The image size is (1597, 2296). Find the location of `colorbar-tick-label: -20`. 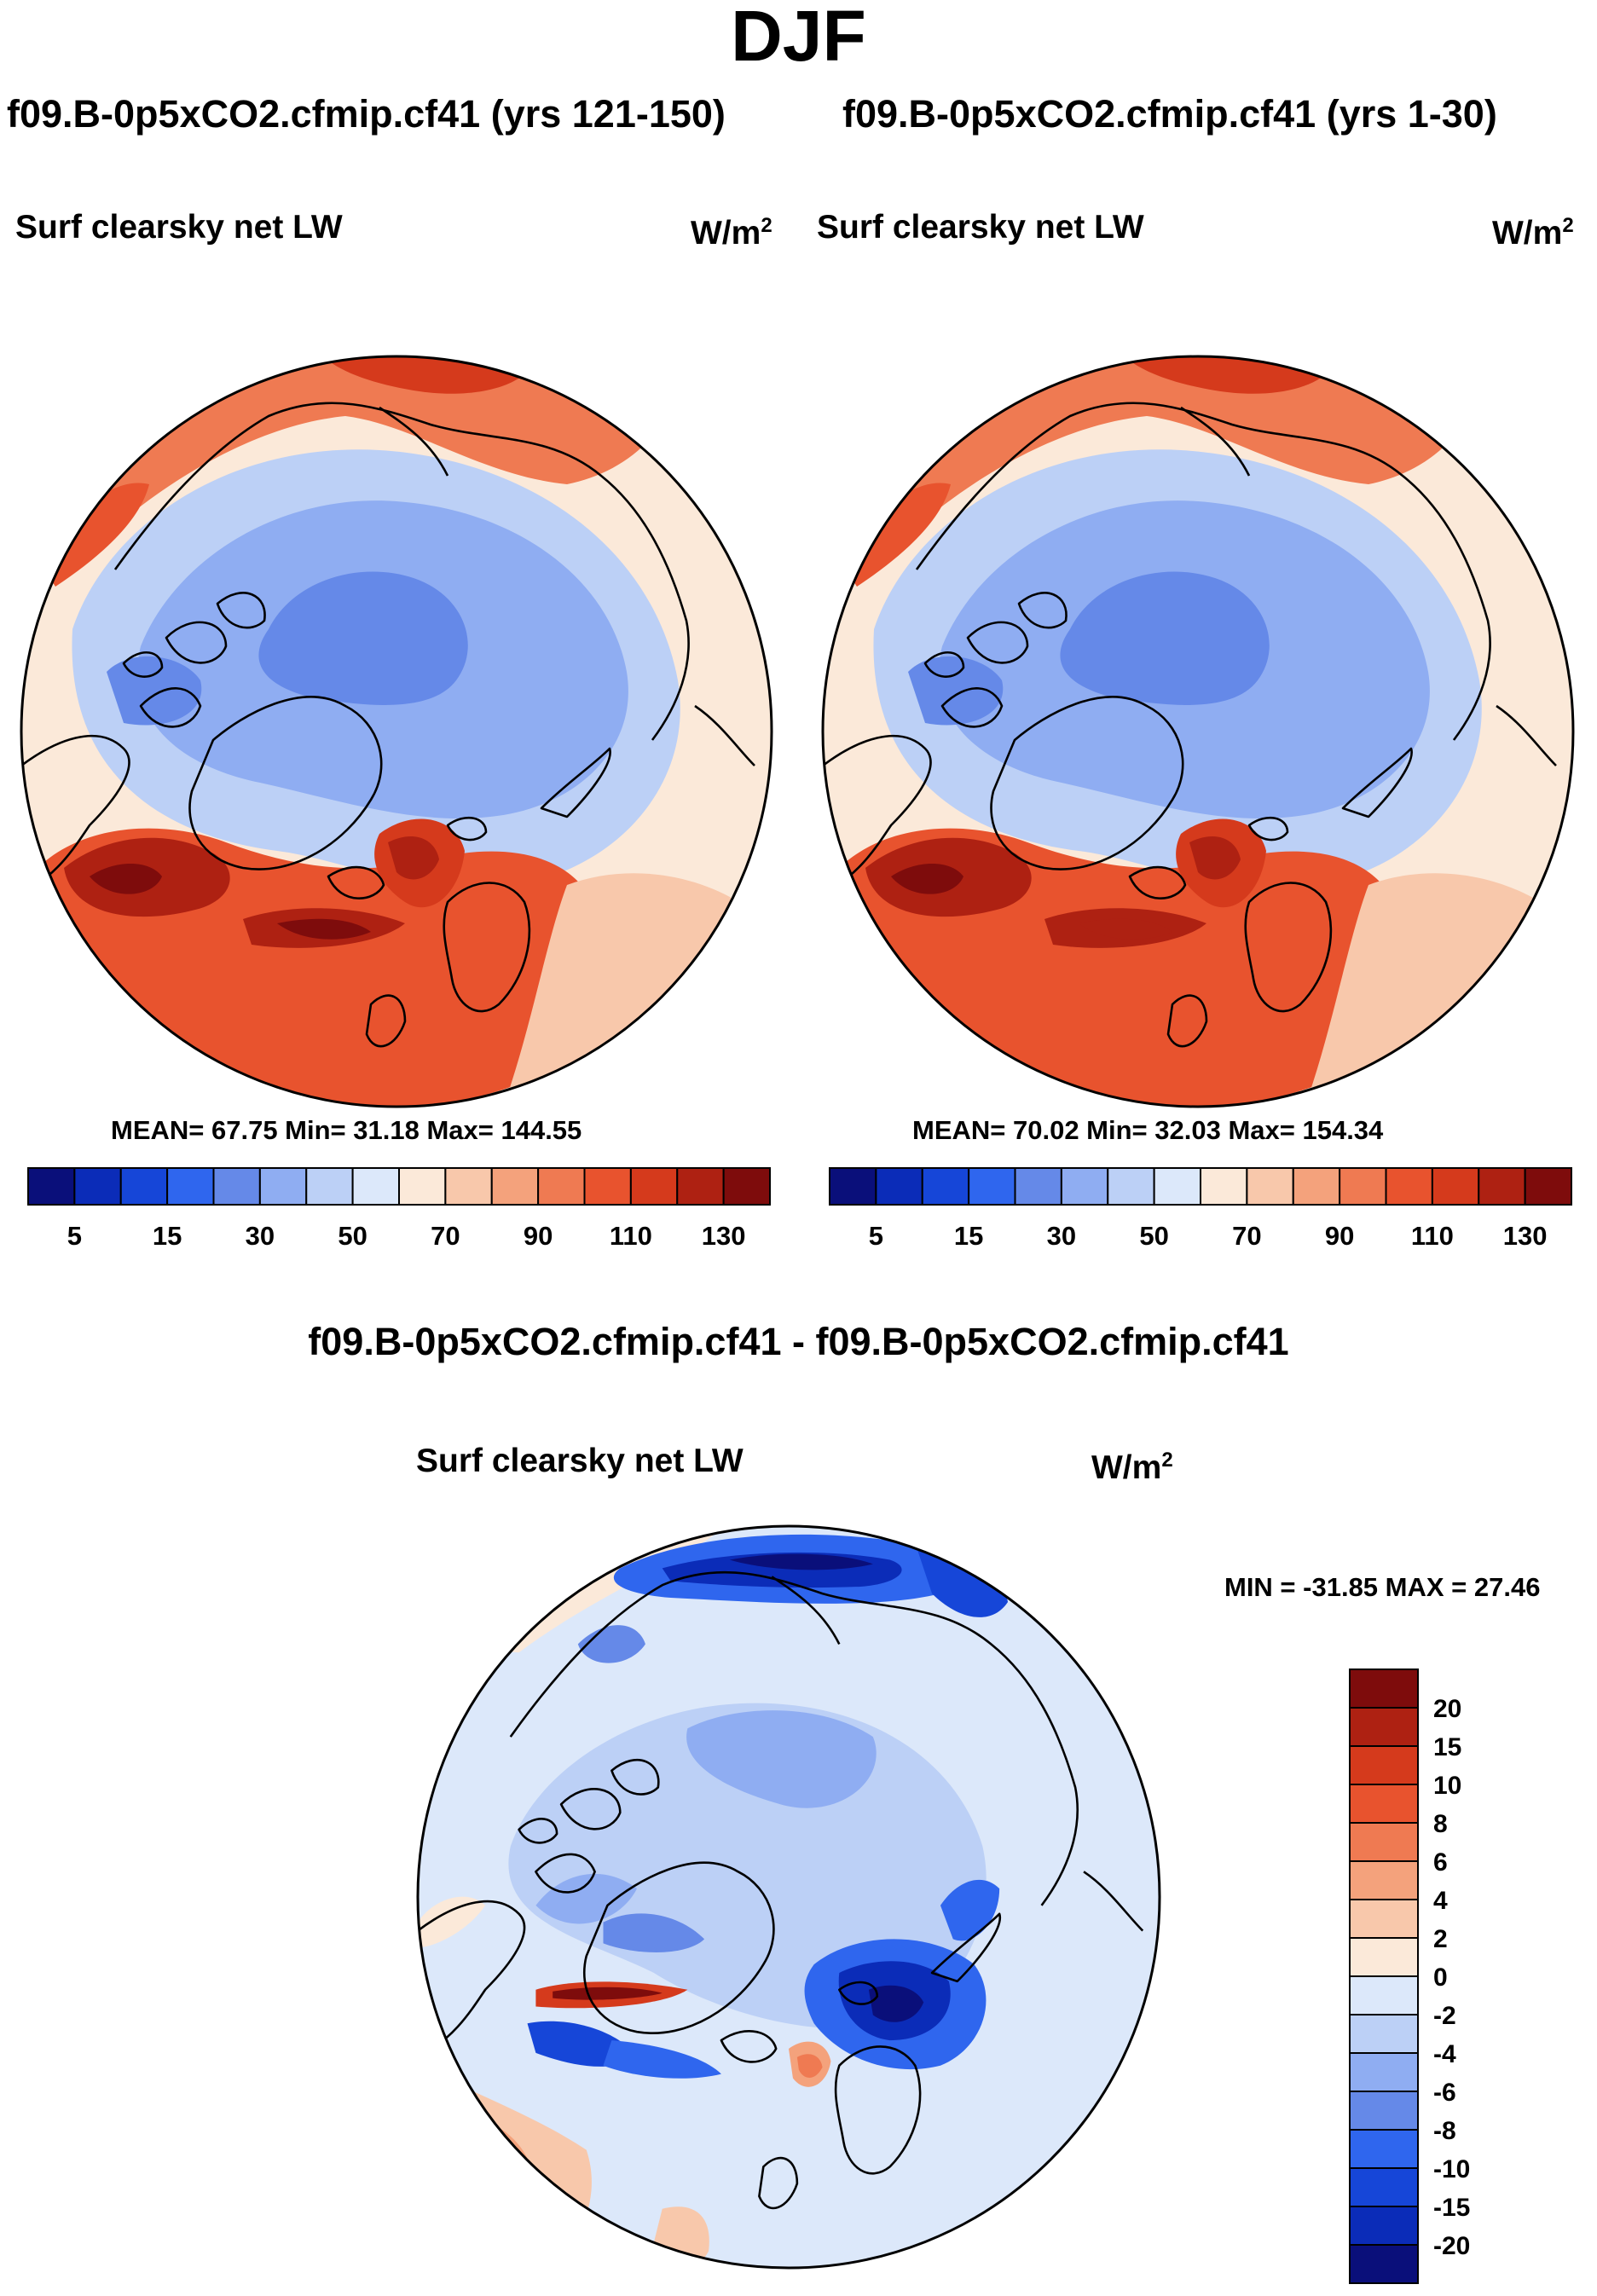

colorbar-tick-label: -20 is located at coordinates (1451, 2246).